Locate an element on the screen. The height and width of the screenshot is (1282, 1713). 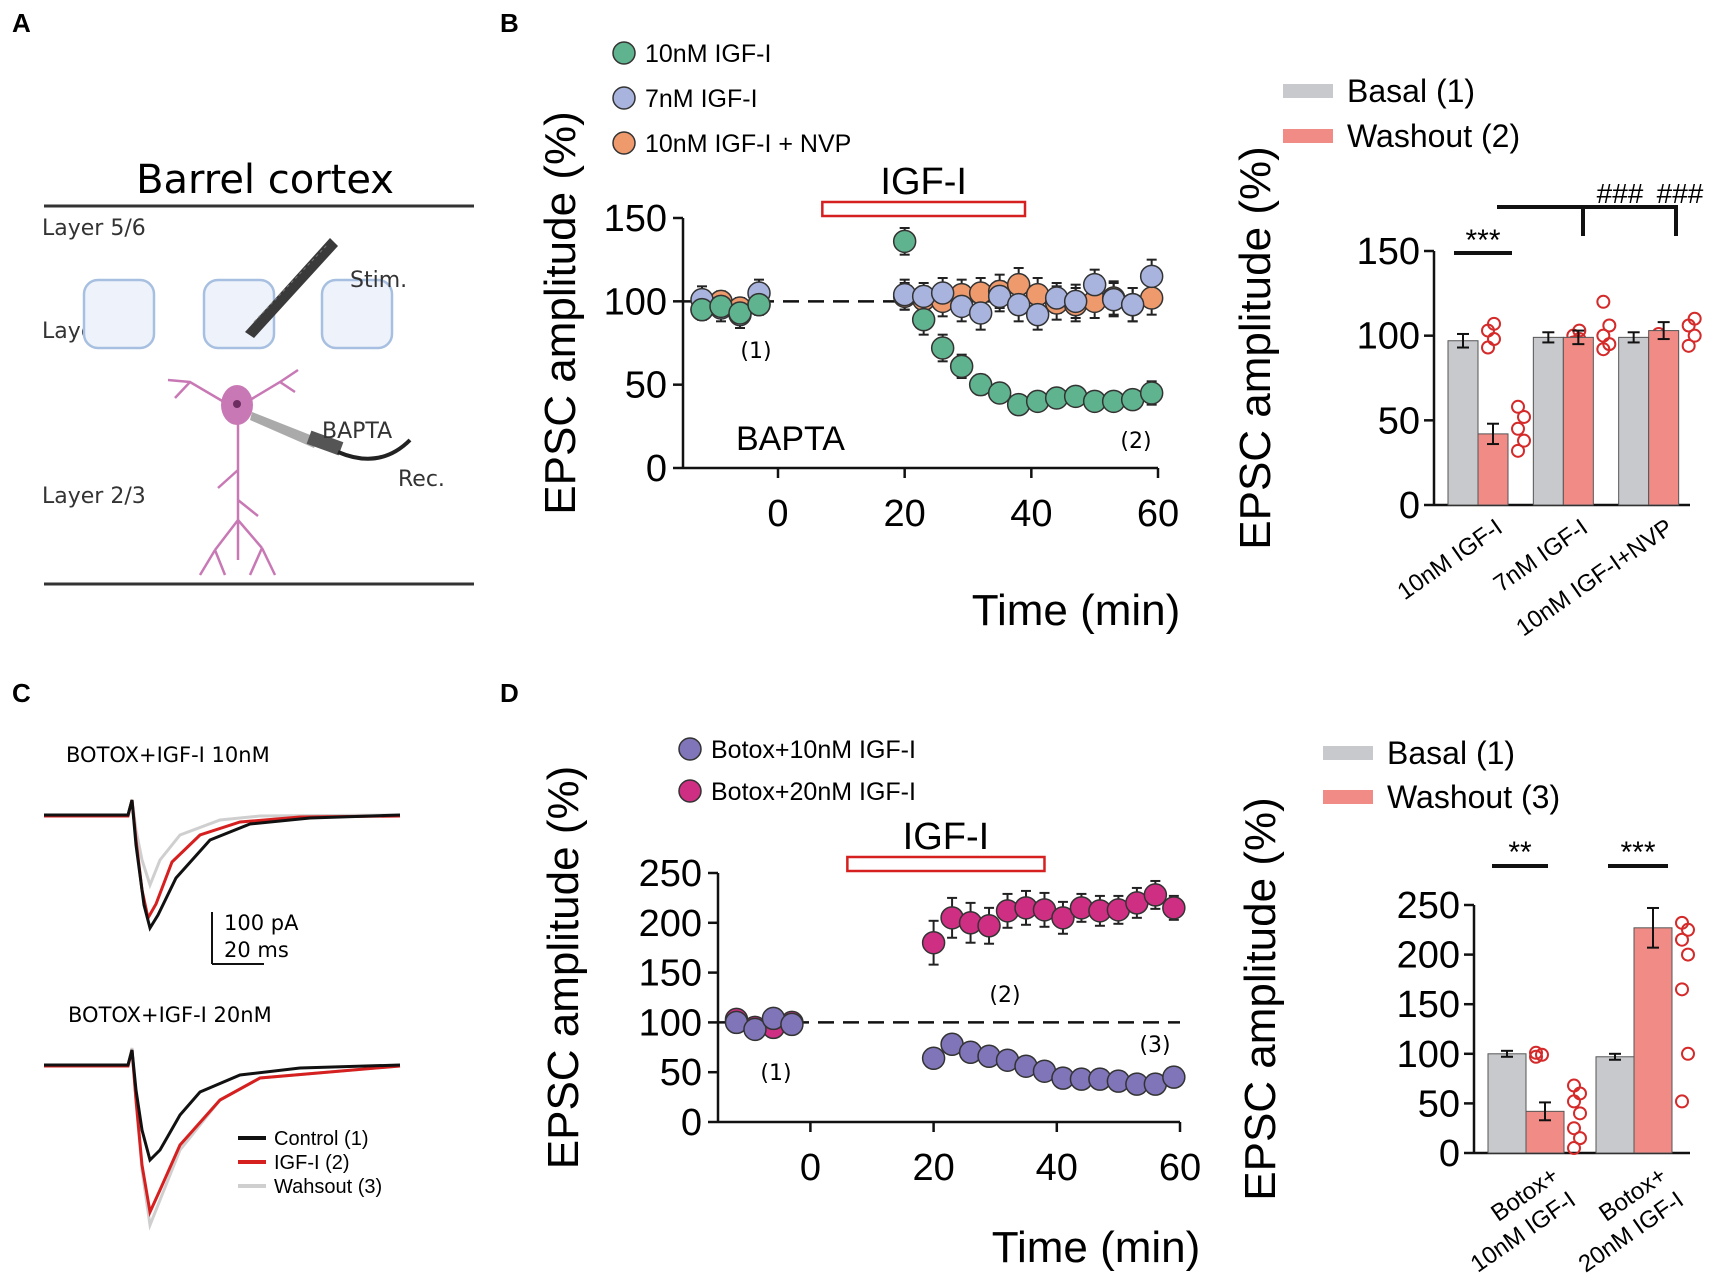
y-tick-label: 250 is located at coordinates (670, 874).